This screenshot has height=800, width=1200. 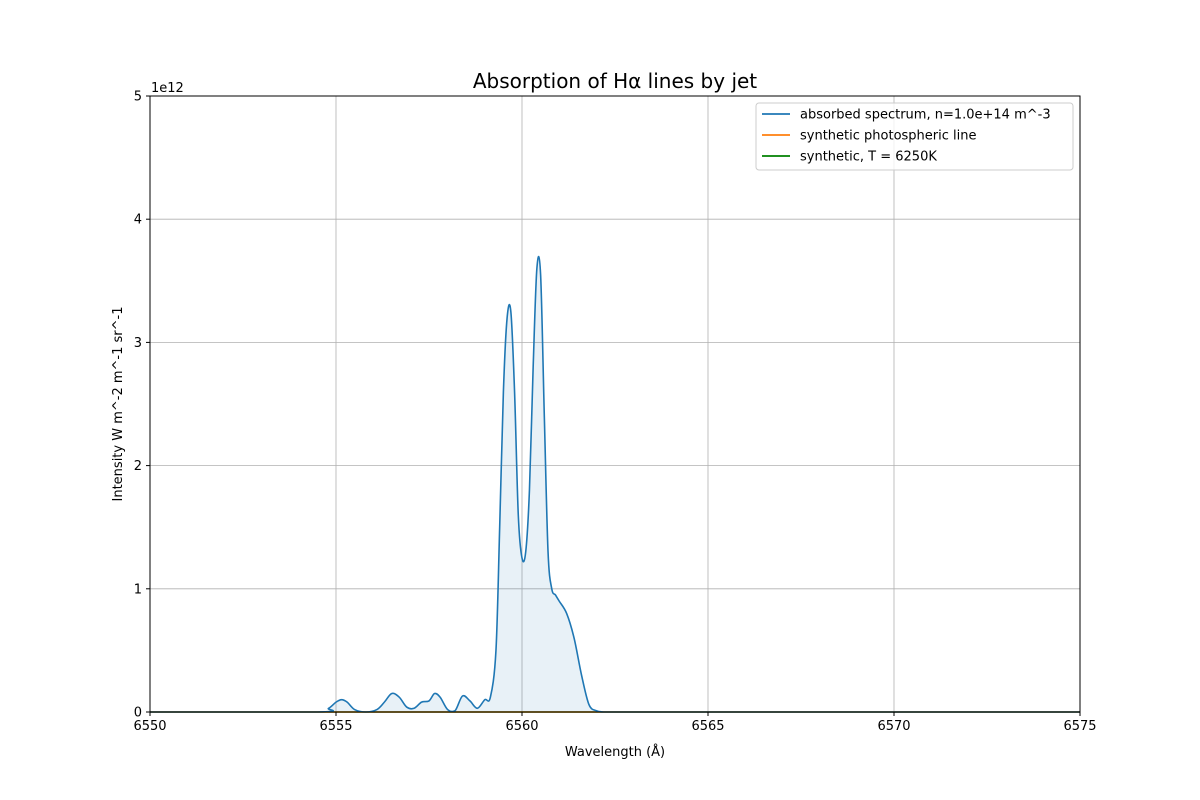 What do you see at coordinates (1079, 726) in the screenshot?
I see `x-tick-label: 6575` at bounding box center [1079, 726].